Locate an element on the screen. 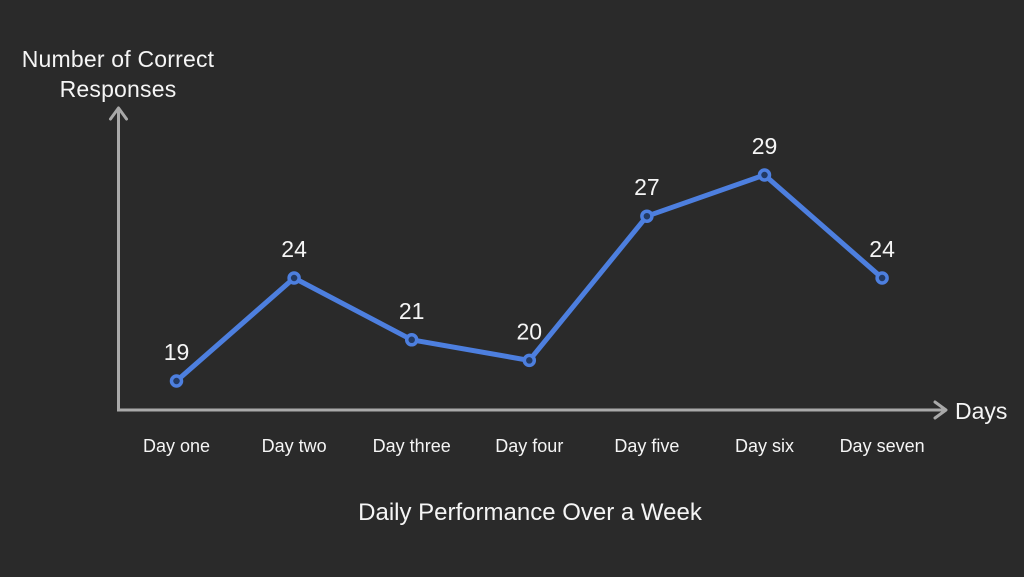 This screenshot has height=577, width=1024. data-point-value: 21 is located at coordinates (412, 311).